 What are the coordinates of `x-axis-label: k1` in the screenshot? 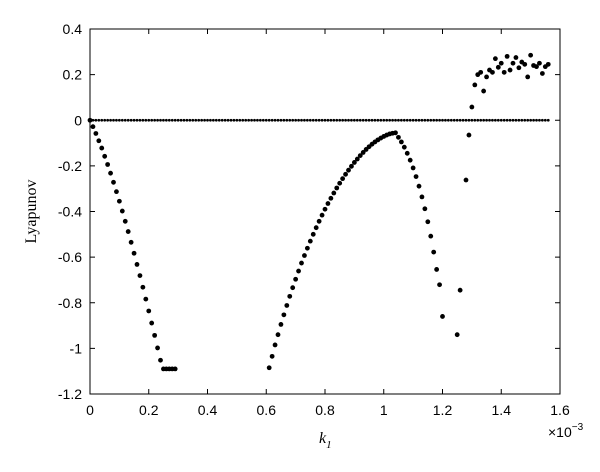 It's located at (325, 440).